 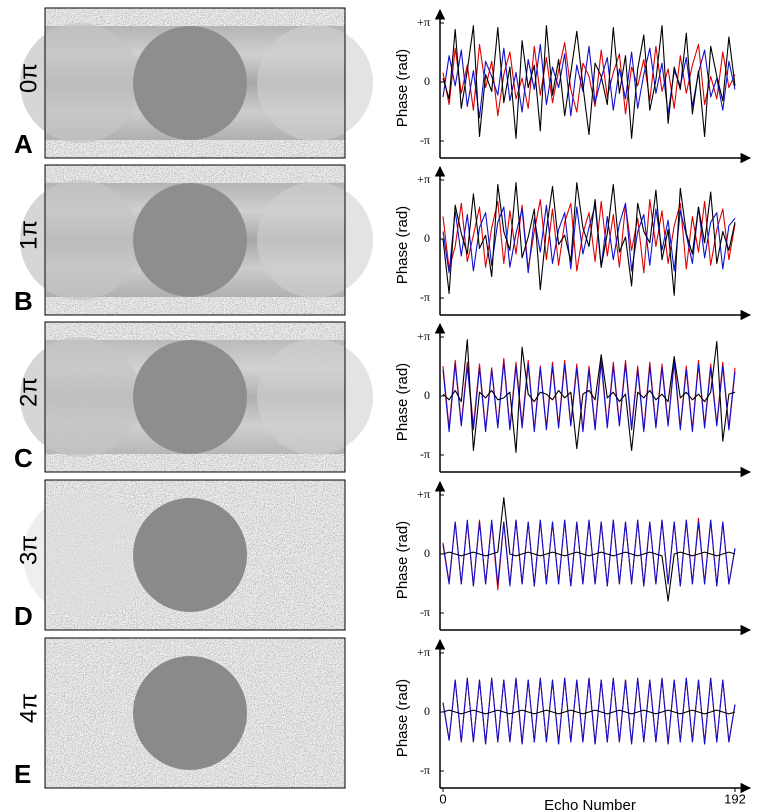 I want to click on phase-label: 2π, so click(x=28, y=392).